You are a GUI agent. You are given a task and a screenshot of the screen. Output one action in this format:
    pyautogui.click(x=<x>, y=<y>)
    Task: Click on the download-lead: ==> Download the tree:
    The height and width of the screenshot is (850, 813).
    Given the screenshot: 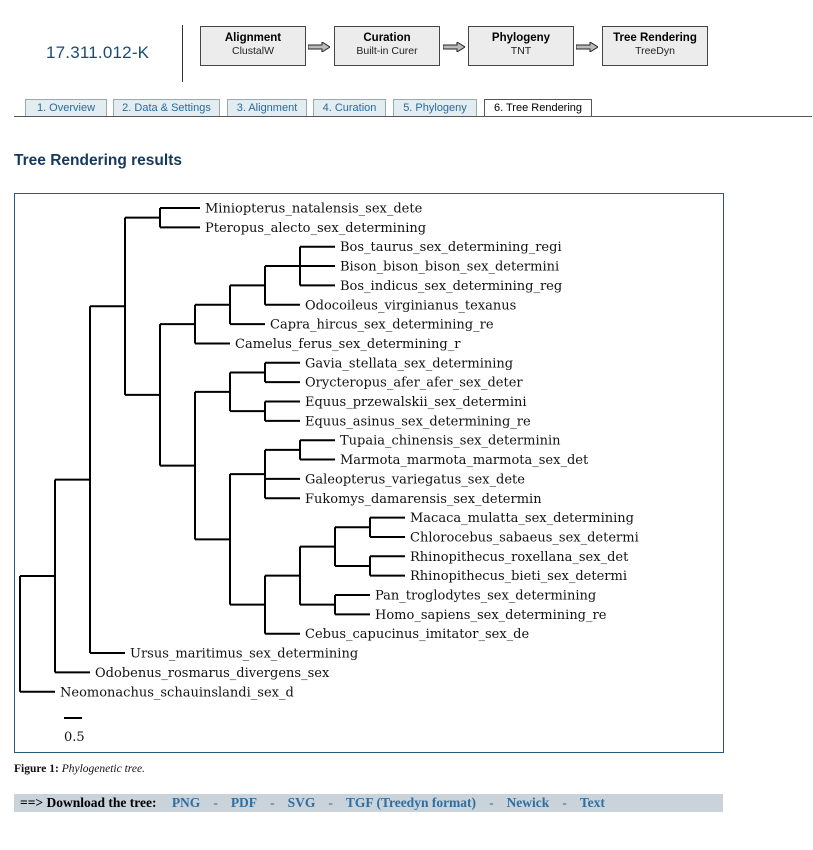 What is the action you would take?
    pyautogui.click(x=88, y=802)
    